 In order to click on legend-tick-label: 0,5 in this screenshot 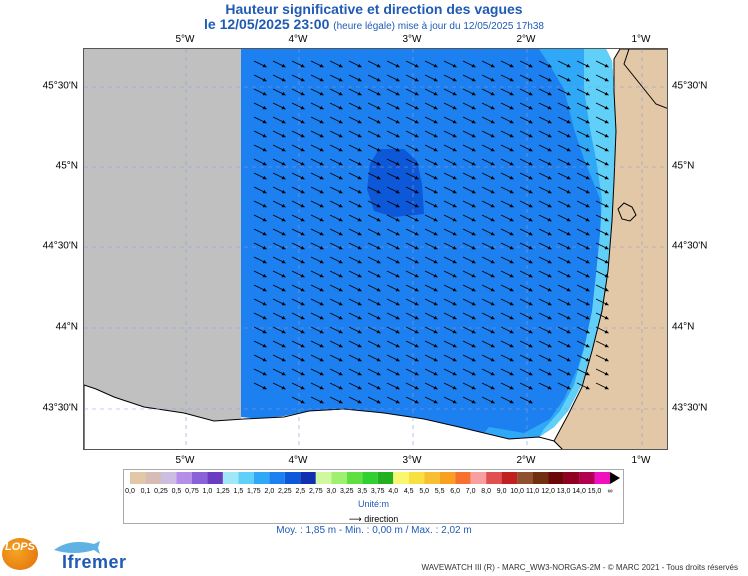, I will do `click(176, 491)`.